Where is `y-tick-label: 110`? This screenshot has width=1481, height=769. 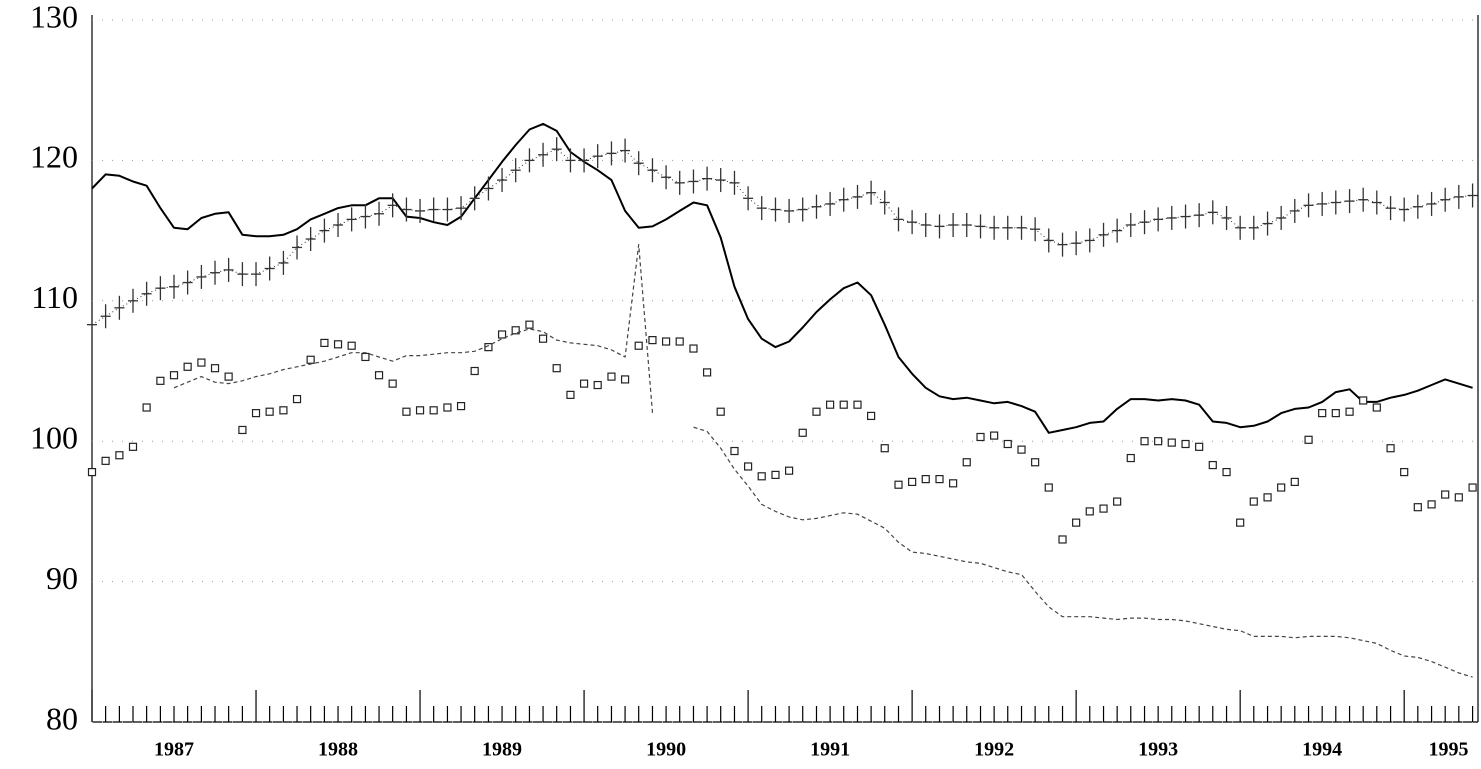 y-tick-label: 110 is located at coordinates (54, 297).